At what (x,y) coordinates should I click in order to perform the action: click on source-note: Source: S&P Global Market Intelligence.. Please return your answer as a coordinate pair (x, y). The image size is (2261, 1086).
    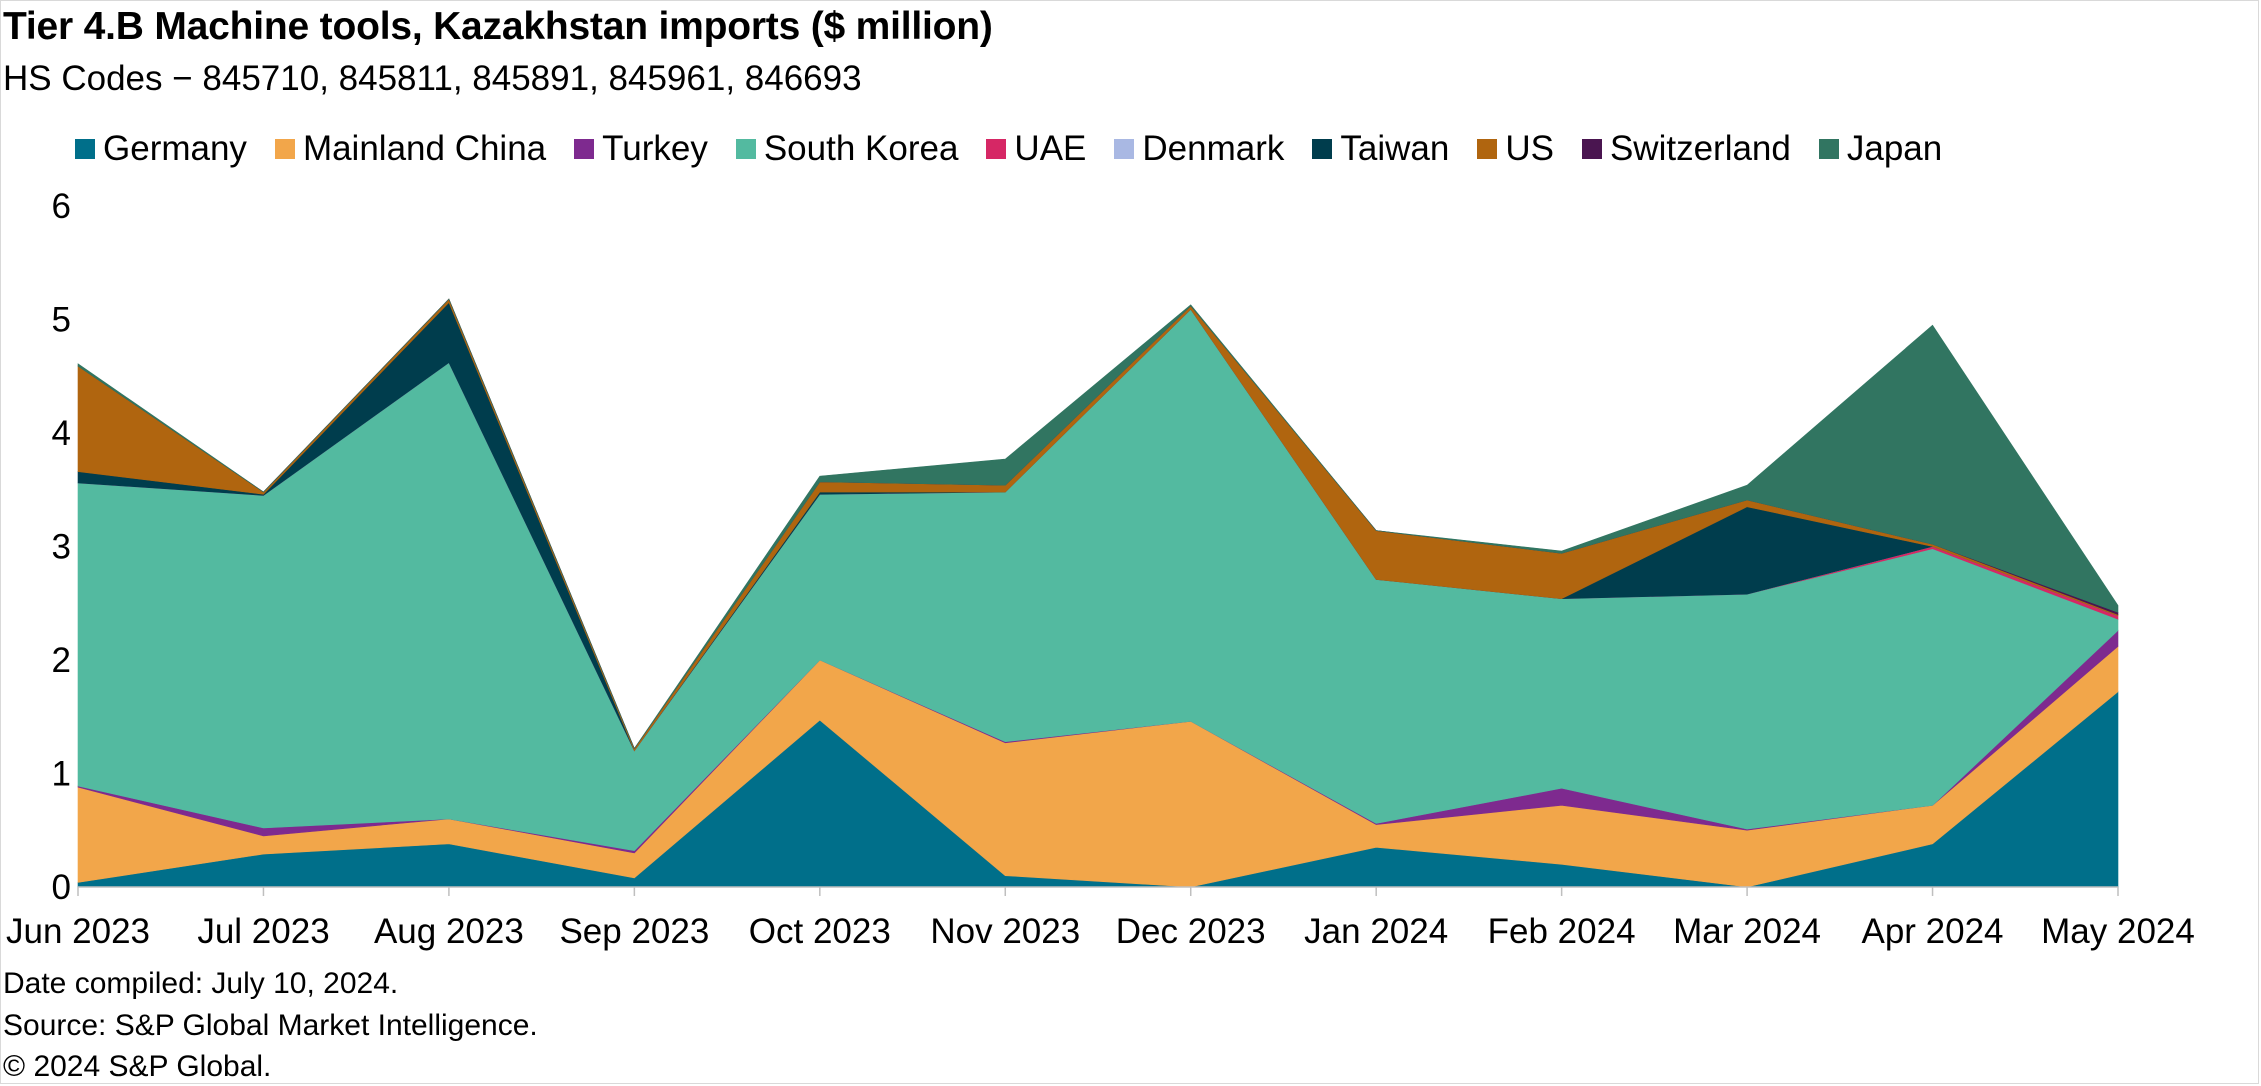
    Looking at the image, I should click on (270, 1025).